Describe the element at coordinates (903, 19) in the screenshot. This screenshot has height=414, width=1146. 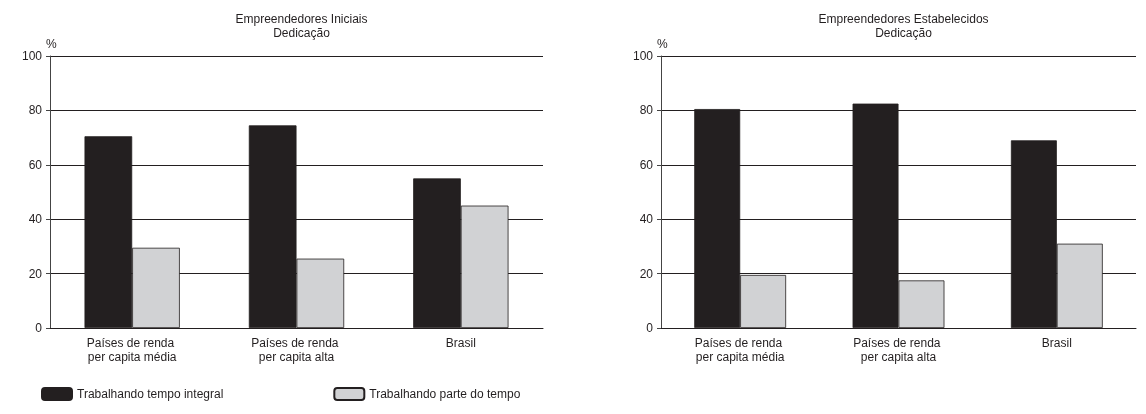
I see `chart-title: Empreendedores Estabelecidos` at that location.